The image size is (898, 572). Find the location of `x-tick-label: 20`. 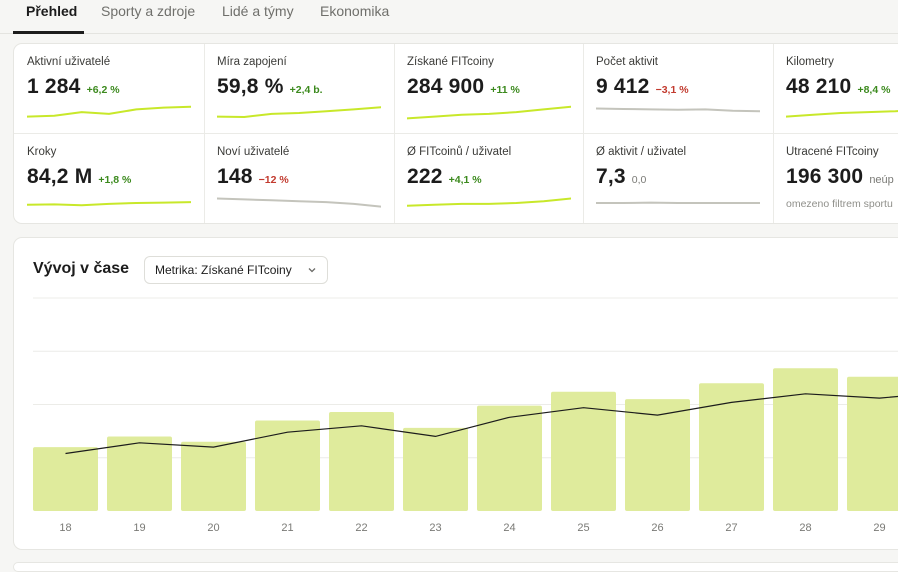

x-tick-label: 20 is located at coordinates (213, 528).